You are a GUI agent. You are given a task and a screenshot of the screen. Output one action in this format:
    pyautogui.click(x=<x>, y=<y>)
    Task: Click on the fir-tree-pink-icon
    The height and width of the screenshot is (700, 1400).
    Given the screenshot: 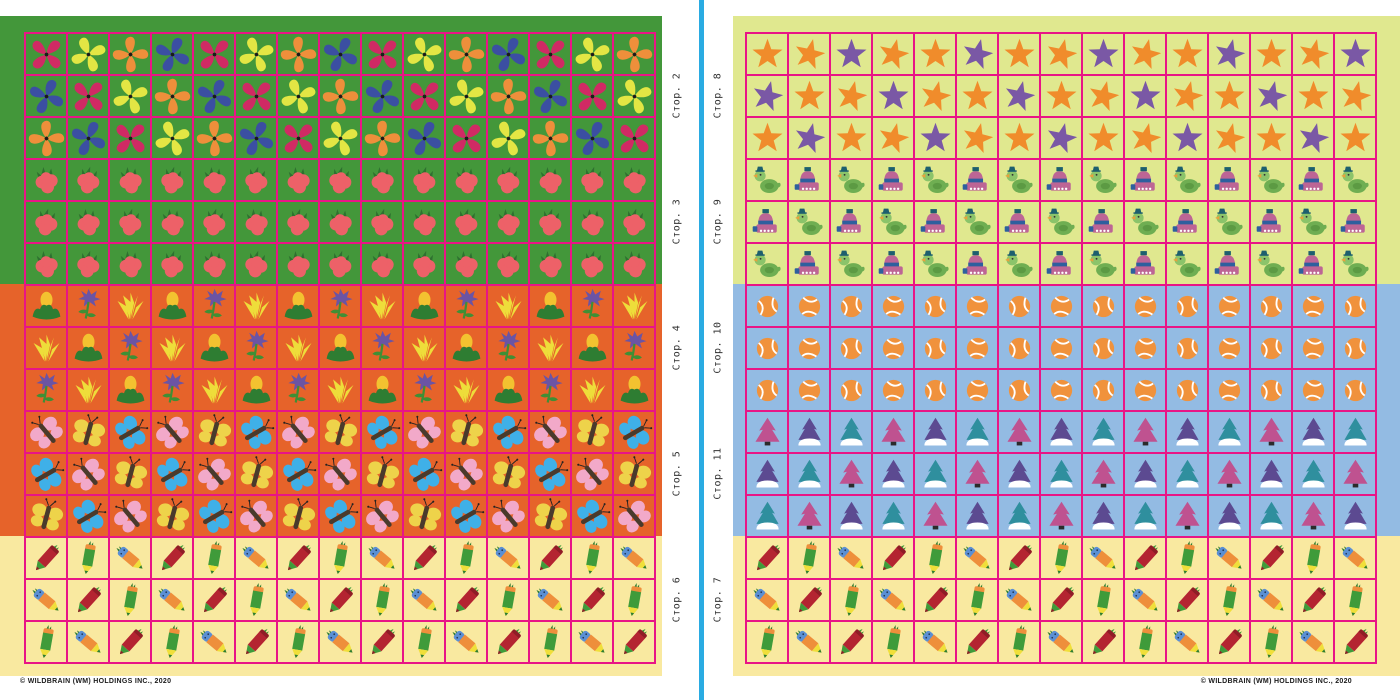 What is the action you would take?
    pyautogui.click(x=1355, y=474)
    